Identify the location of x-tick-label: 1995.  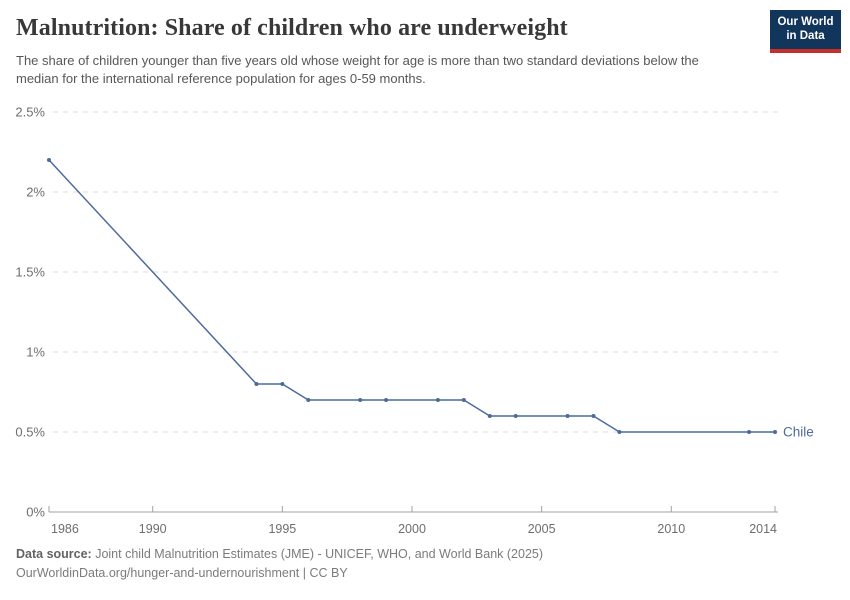
(282, 529).